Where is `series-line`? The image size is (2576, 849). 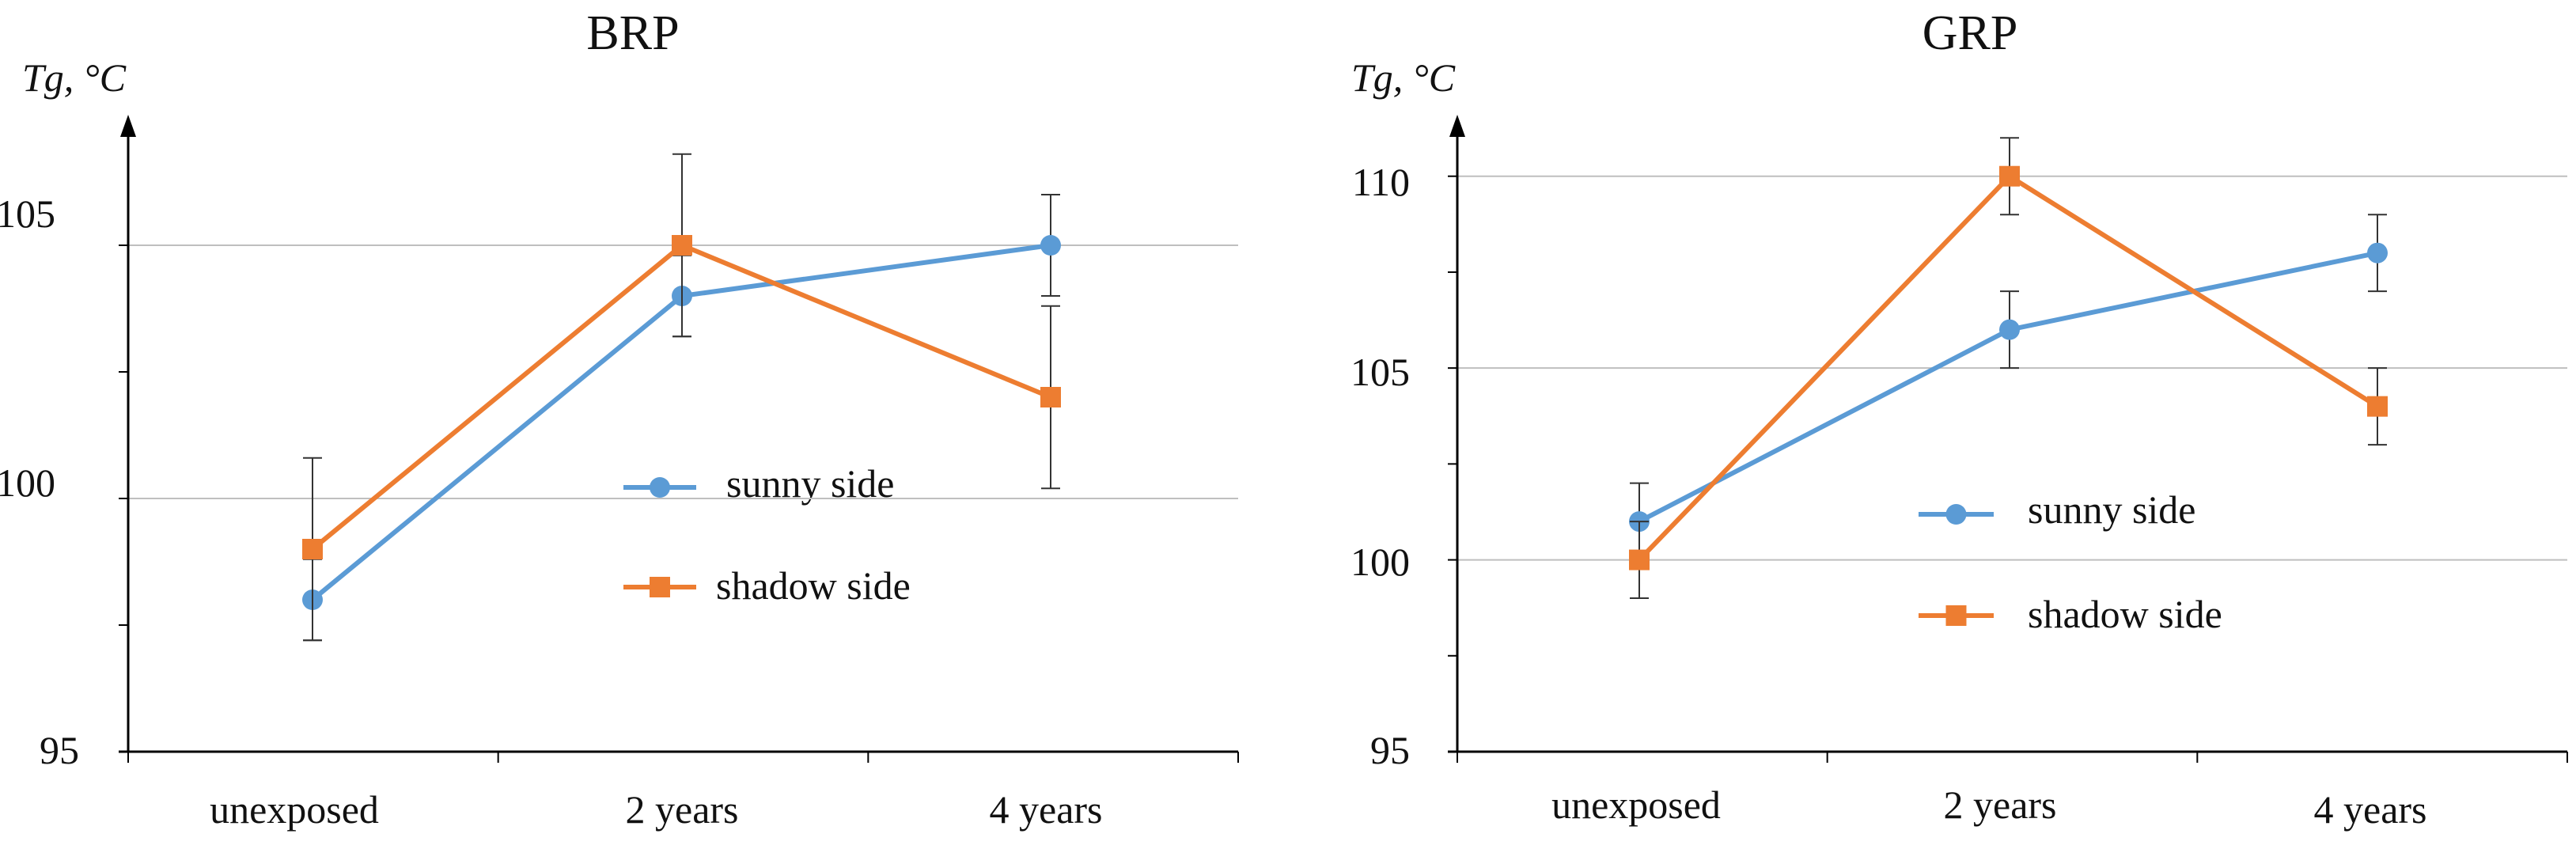
series-line is located at coordinates (2008, 387).